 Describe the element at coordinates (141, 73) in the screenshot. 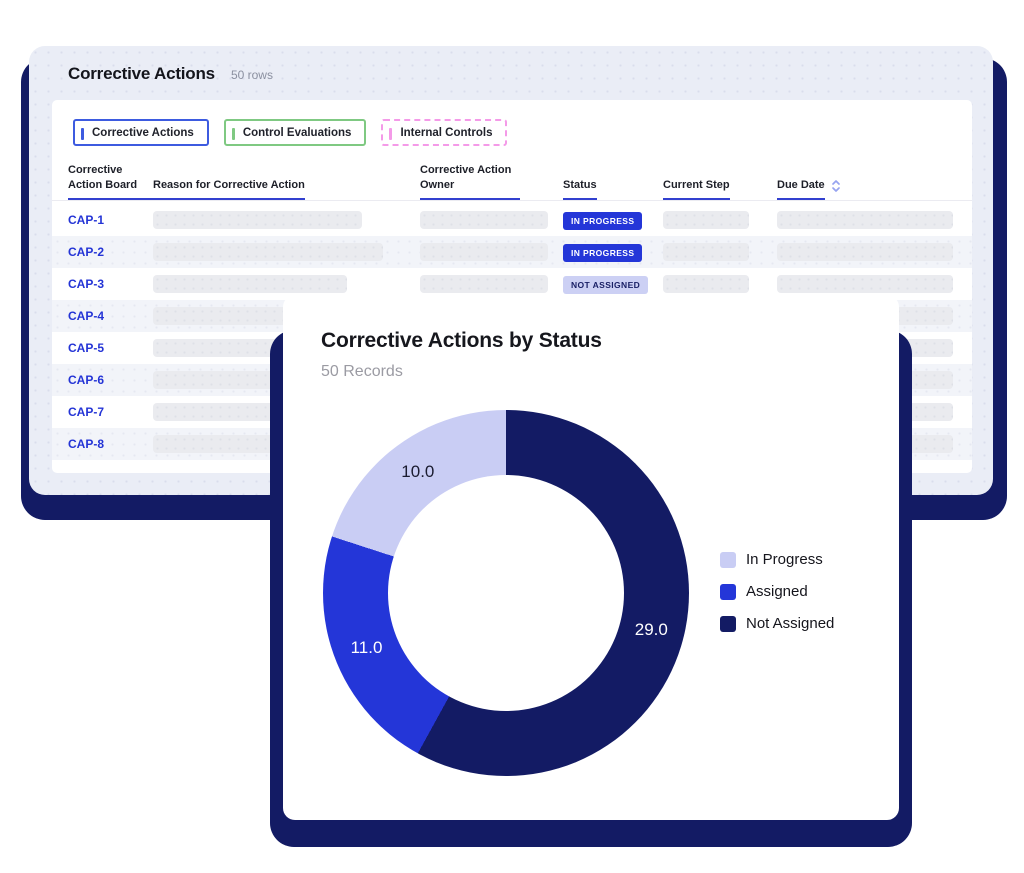

I see `page-title: Corrective Actions` at that location.